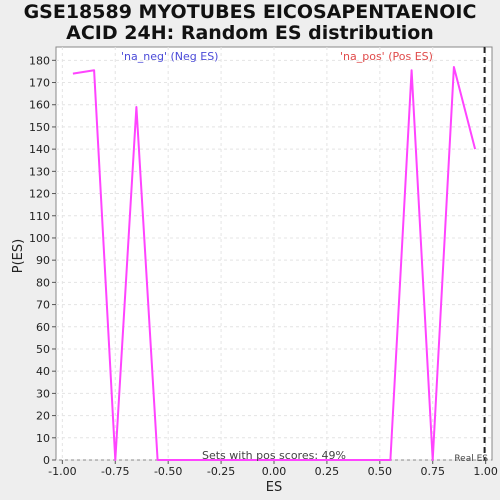 The height and width of the screenshot is (500, 500). What do you see at coordinates (39, 83) in the screenshot?
I see `y-tick-label: 170` at bounding box center [39, 83].